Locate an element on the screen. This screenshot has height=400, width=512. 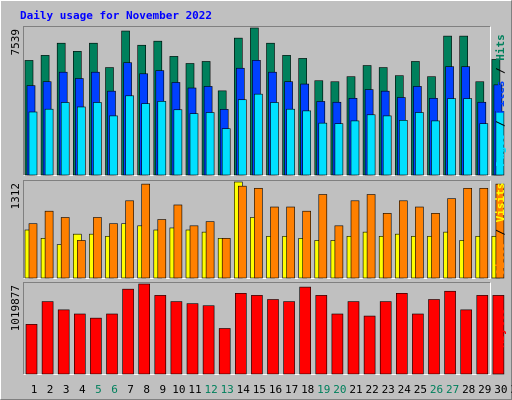
x-tick-label: 20 is located at coordinates (339, 389).